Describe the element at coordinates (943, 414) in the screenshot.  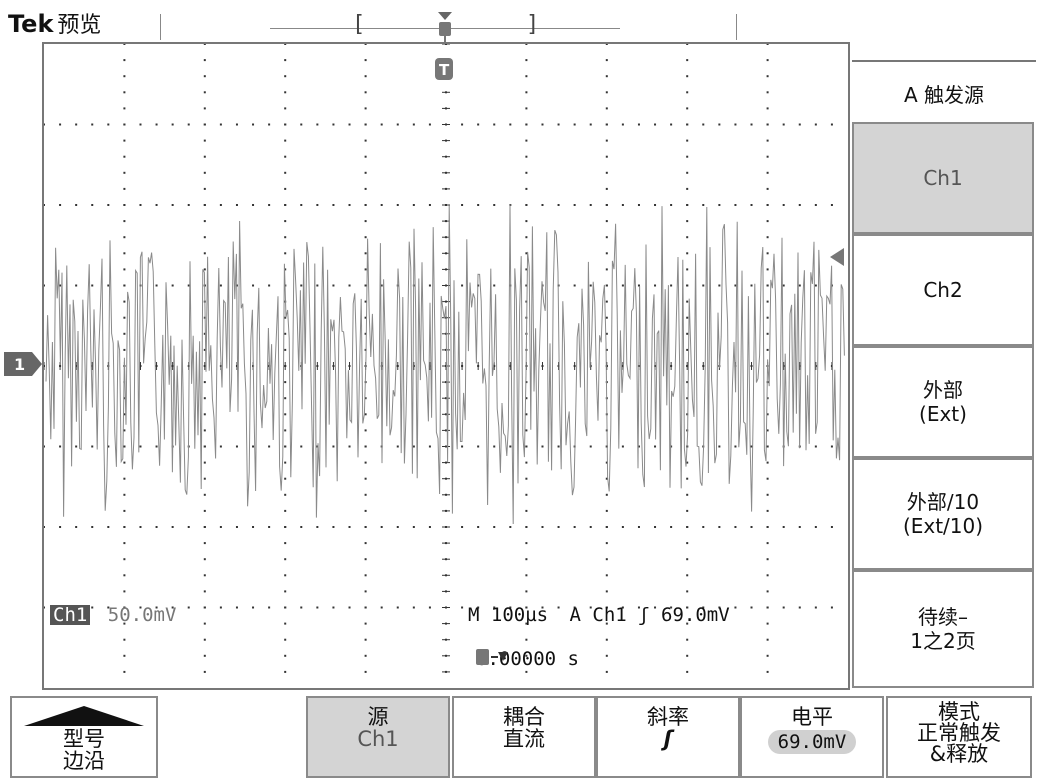
I see `menu-sublabel: (Ext)` at that location.